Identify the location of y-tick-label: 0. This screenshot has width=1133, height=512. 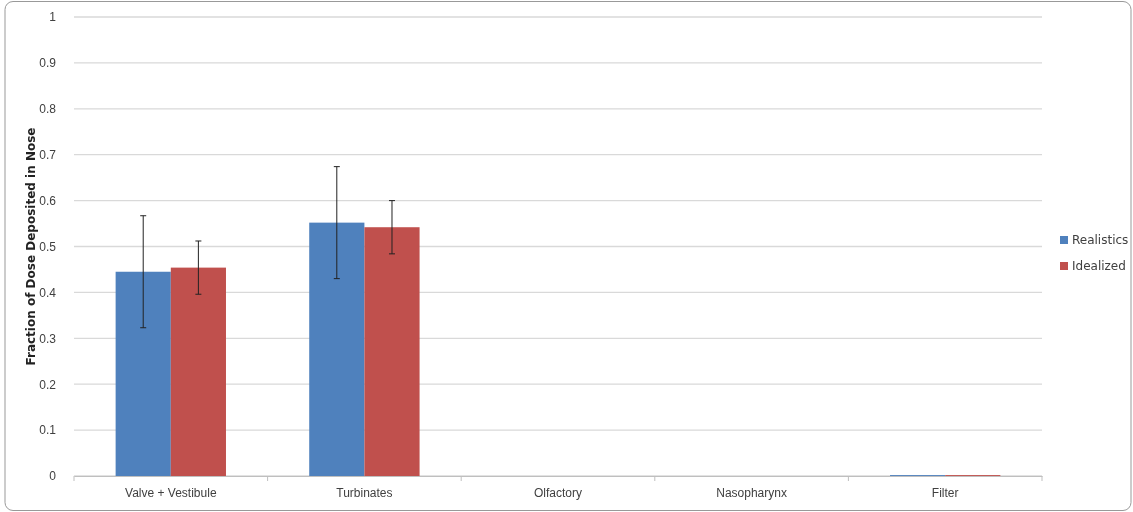
(53, 476).